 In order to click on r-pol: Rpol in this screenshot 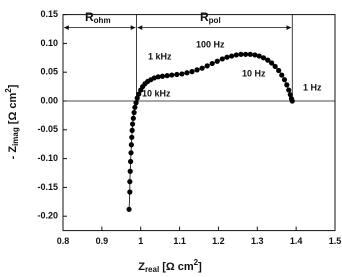, I will do `click(210, 17)`.